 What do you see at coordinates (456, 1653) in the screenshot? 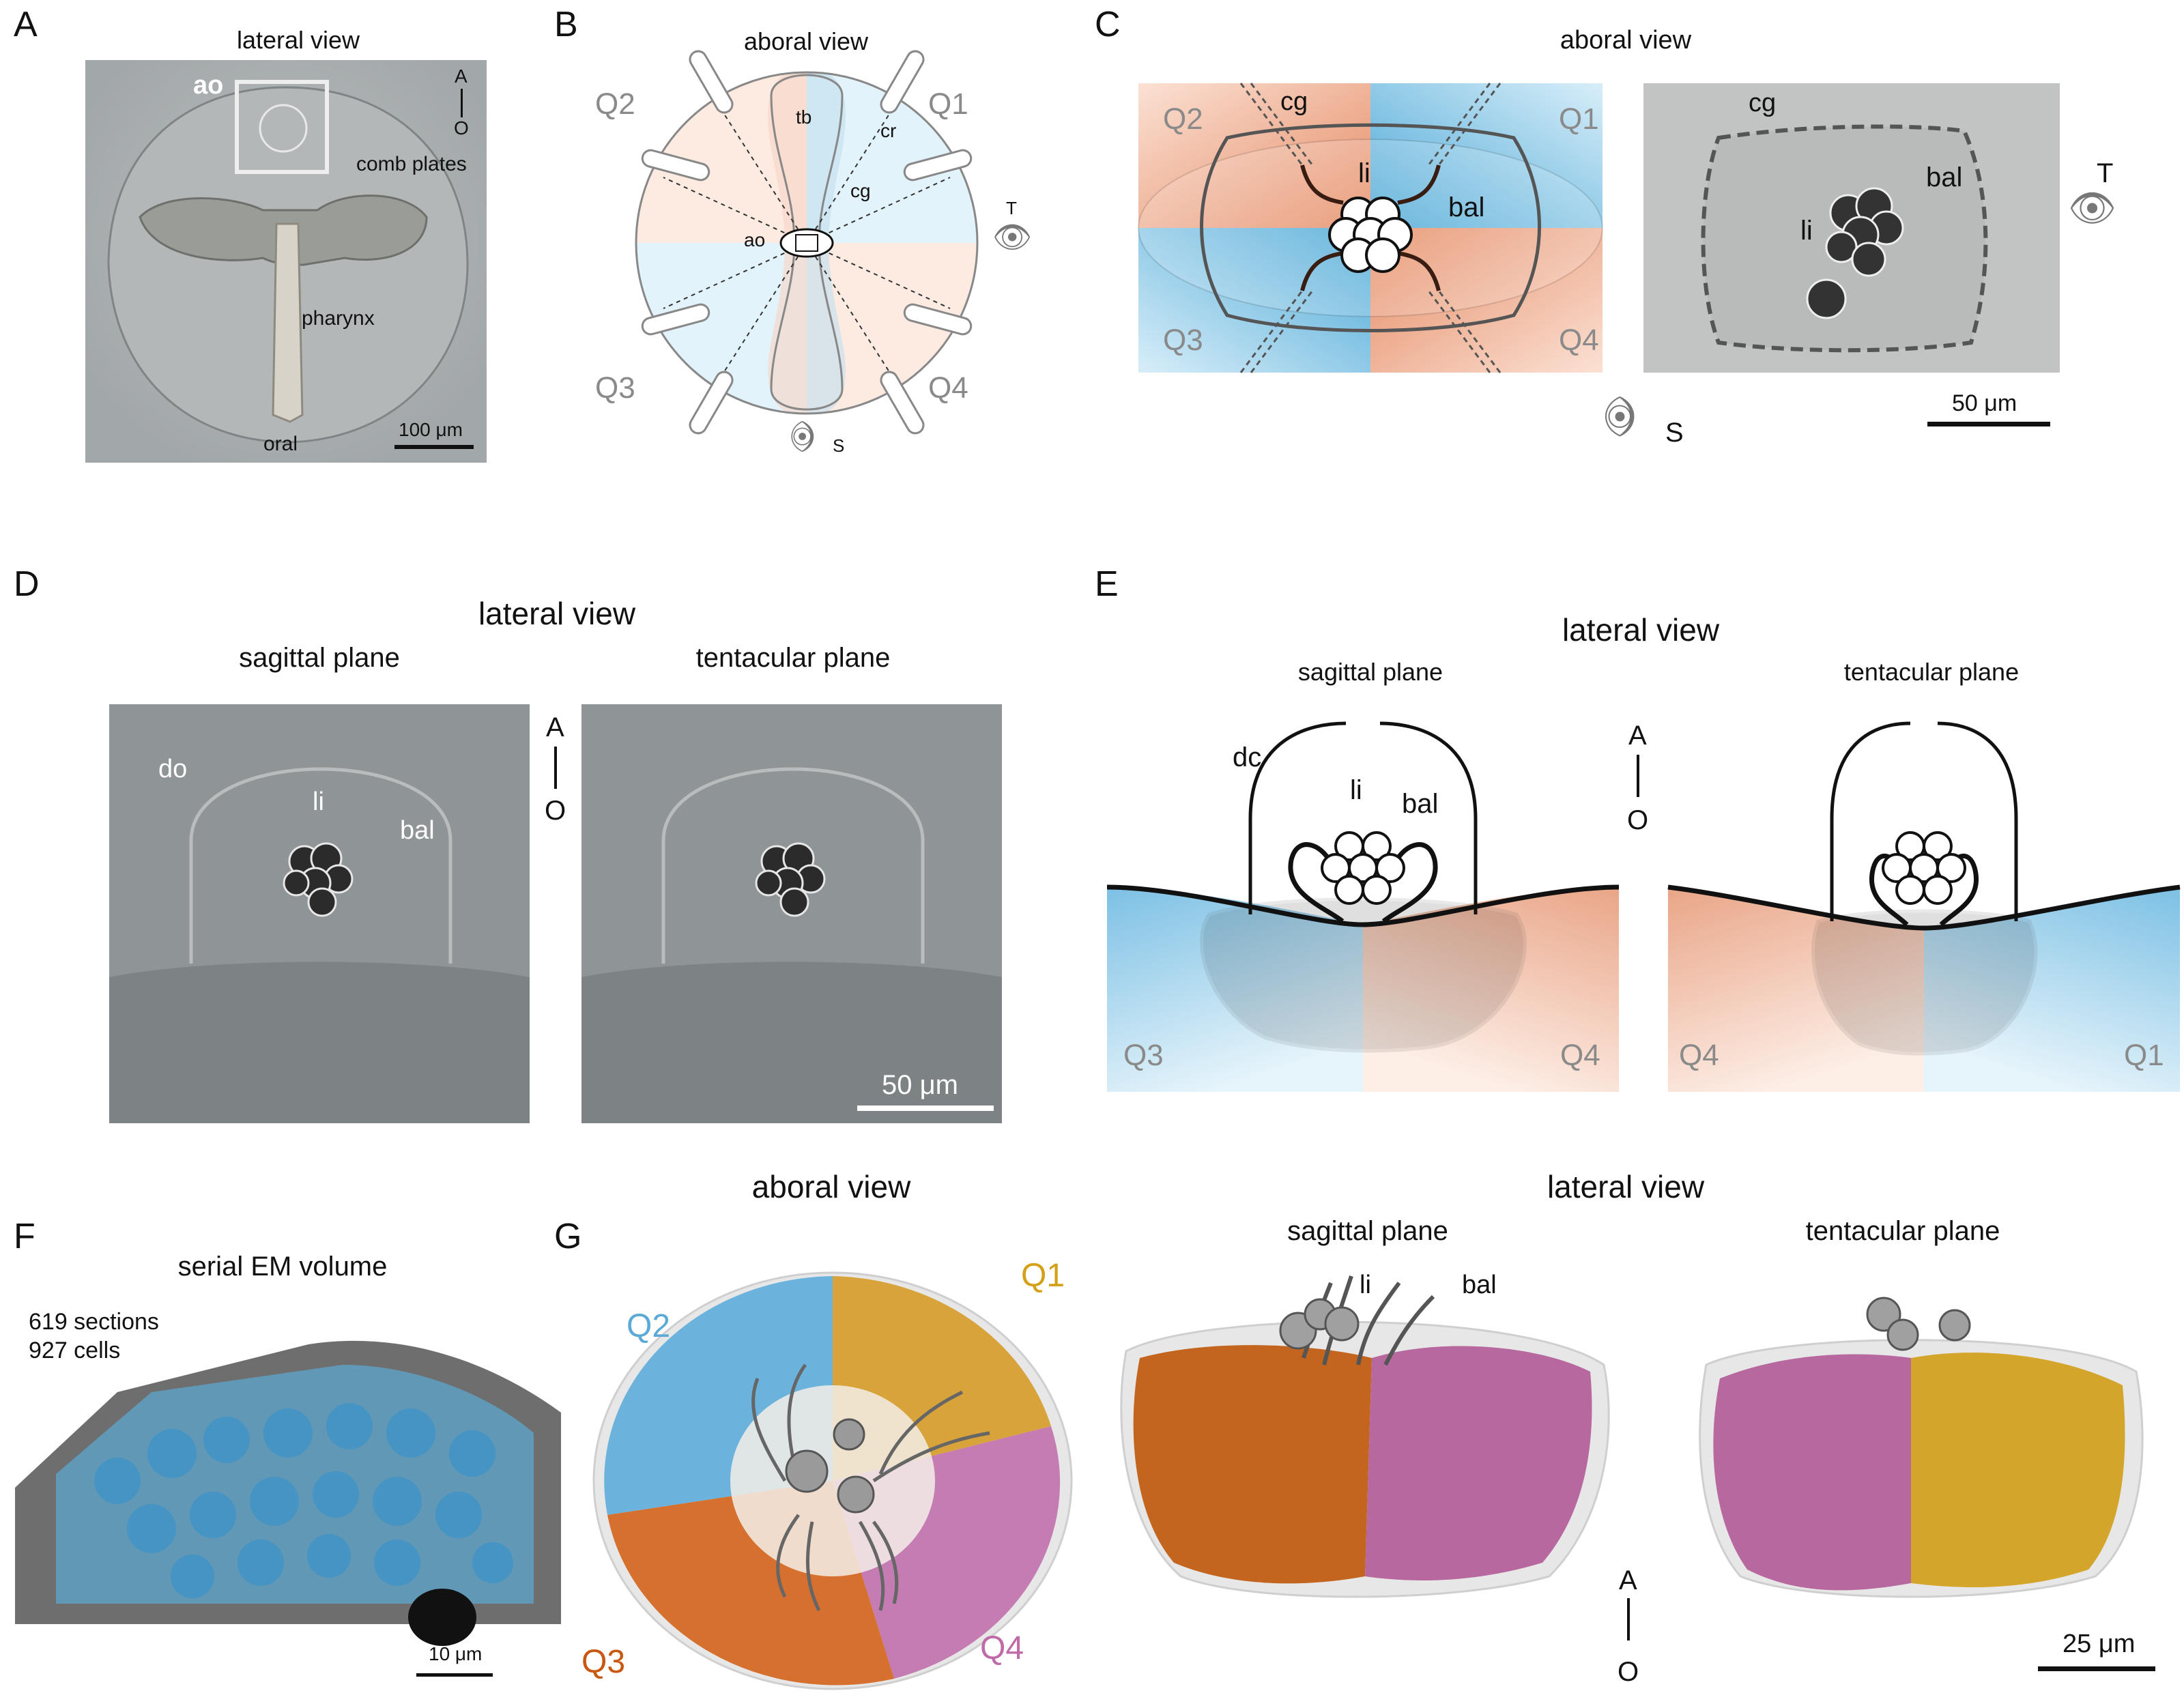
I see `panel-f-scale-label: 10 μm` at bounding box center [456, 1653].